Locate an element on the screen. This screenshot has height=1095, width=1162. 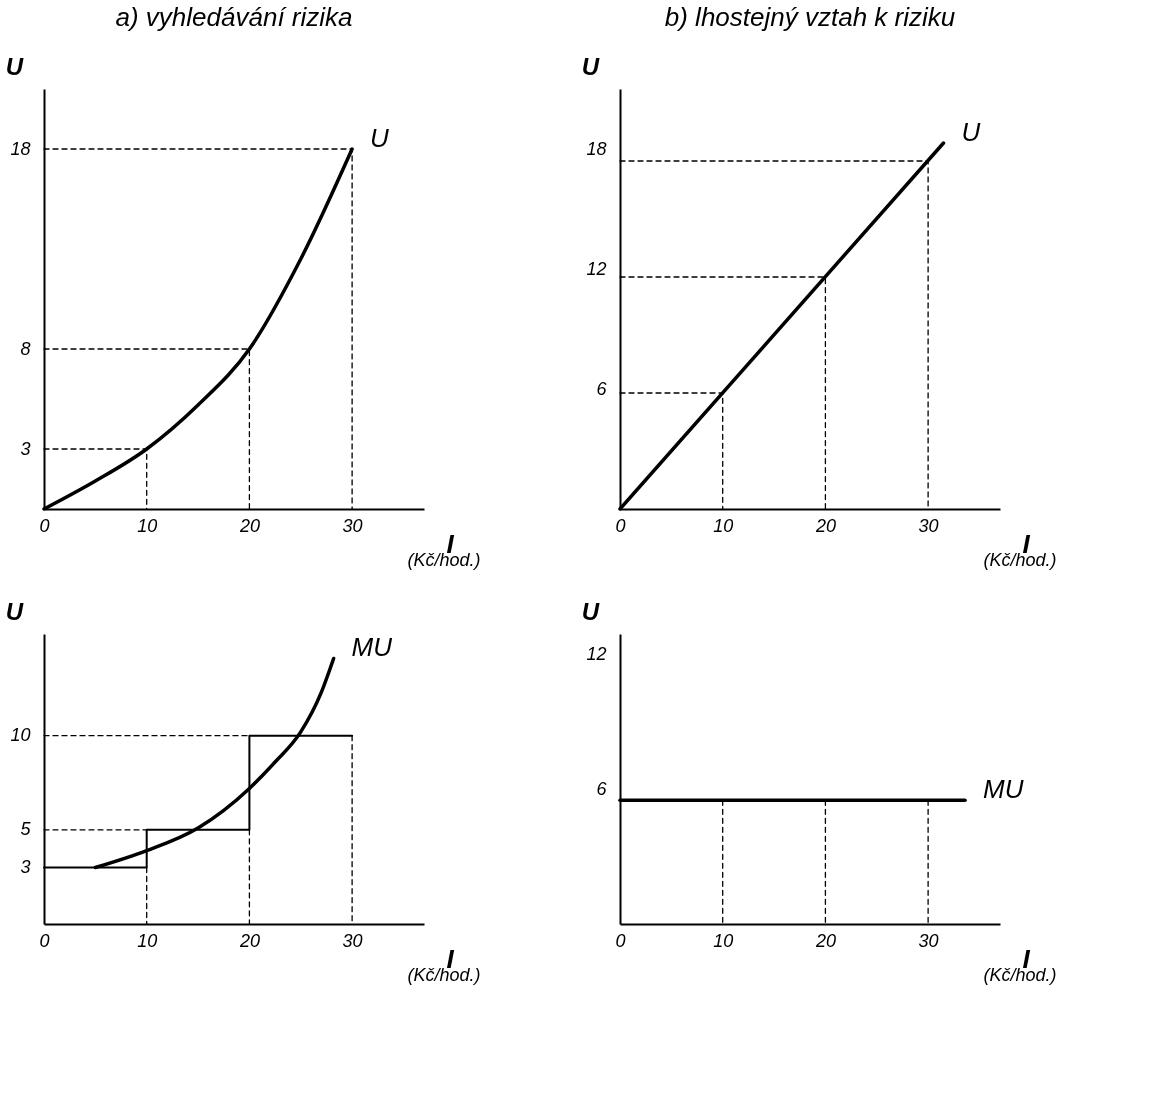
chart-title: a) vyhledávání rizika is located at coordinates (234, 17).